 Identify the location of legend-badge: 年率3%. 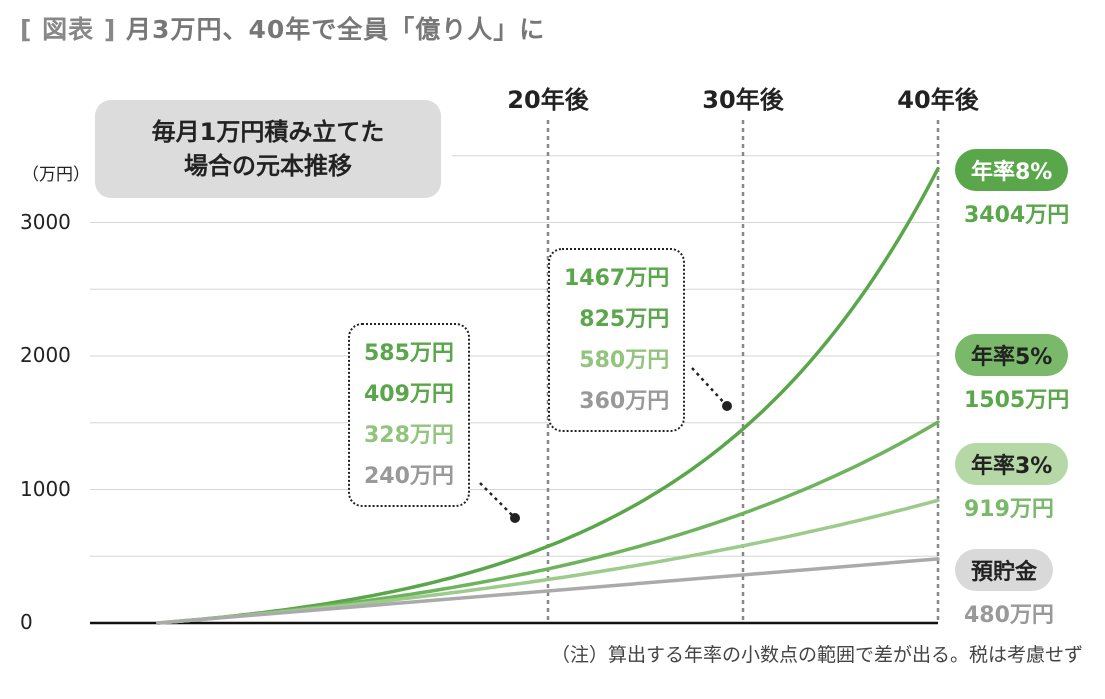
(1012, 464).